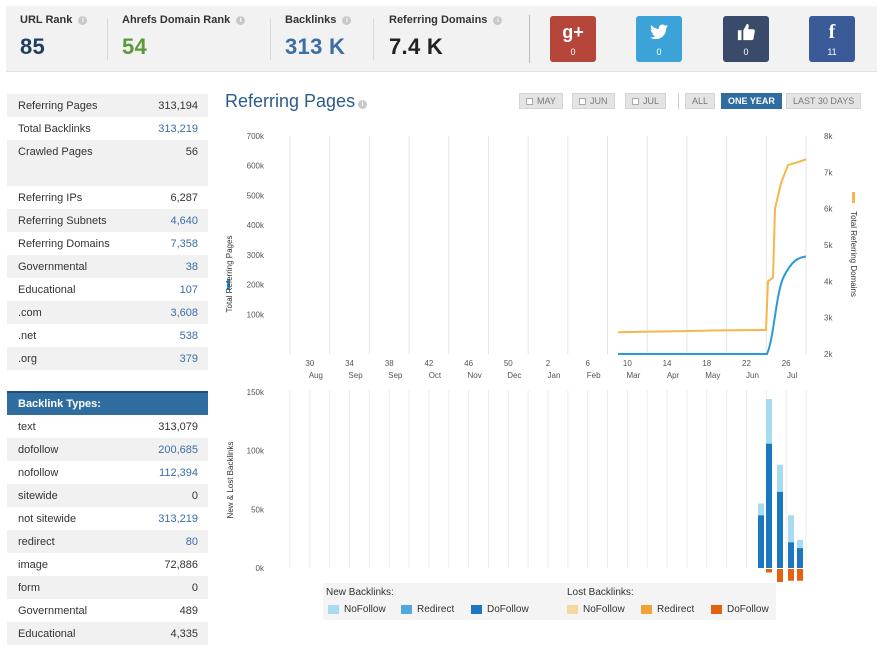  I want to click on legend-item-lost-redirect: Redirect, so click(667, 609).